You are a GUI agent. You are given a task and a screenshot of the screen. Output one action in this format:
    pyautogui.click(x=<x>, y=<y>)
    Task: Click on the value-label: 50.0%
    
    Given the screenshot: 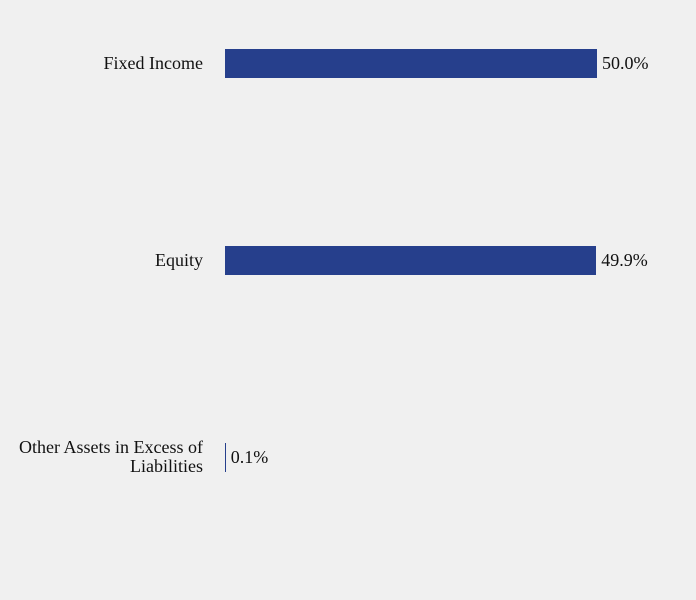 What is the action you would take?
    pyautogui.click(x=625, y=63)
    